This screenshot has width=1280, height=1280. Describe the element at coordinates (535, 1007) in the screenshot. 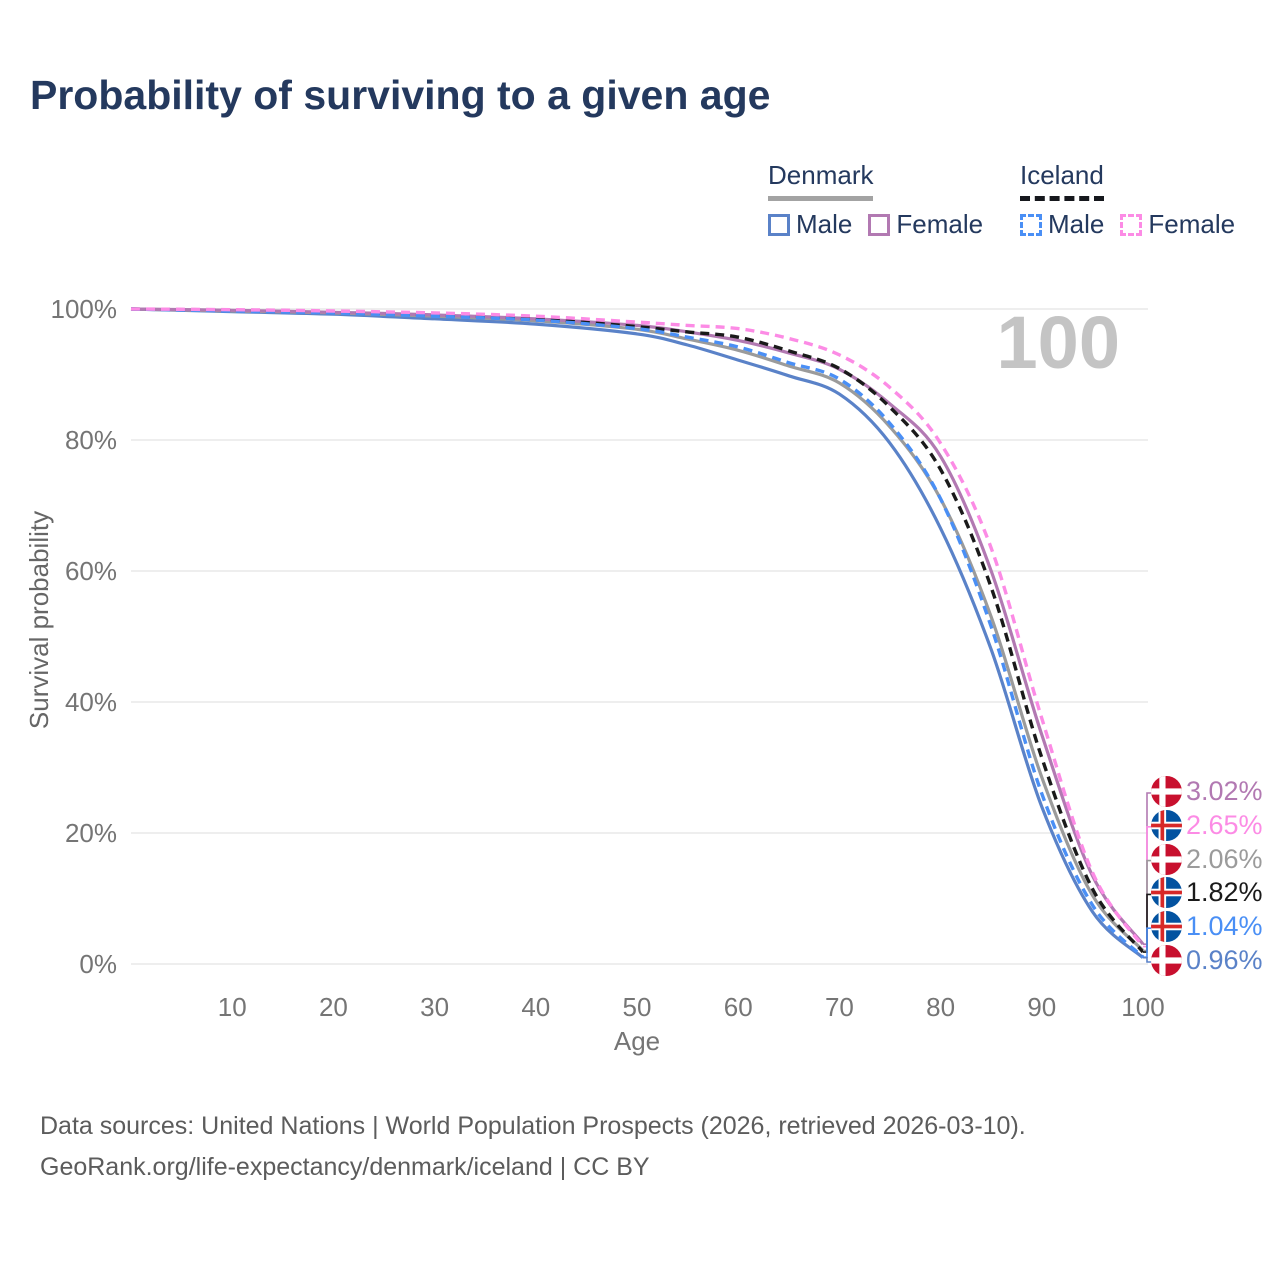

I see `x-axis-tick-label: 40` at that location.